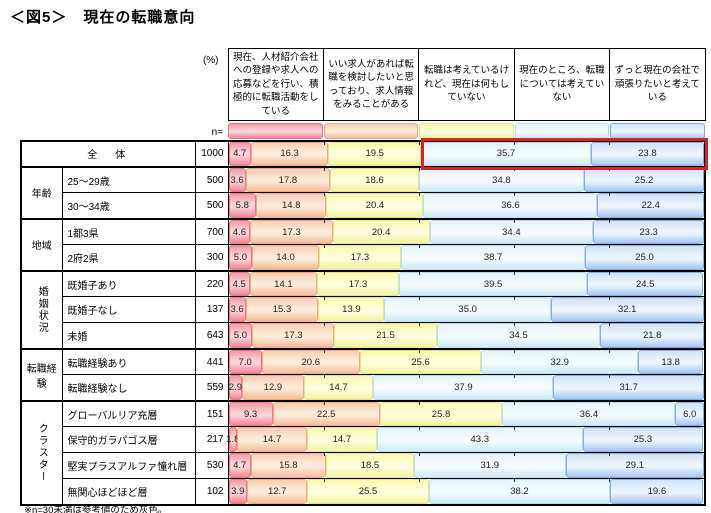  I want to click on row-label: 保守的ガラパゴス層, so click(128, 440).